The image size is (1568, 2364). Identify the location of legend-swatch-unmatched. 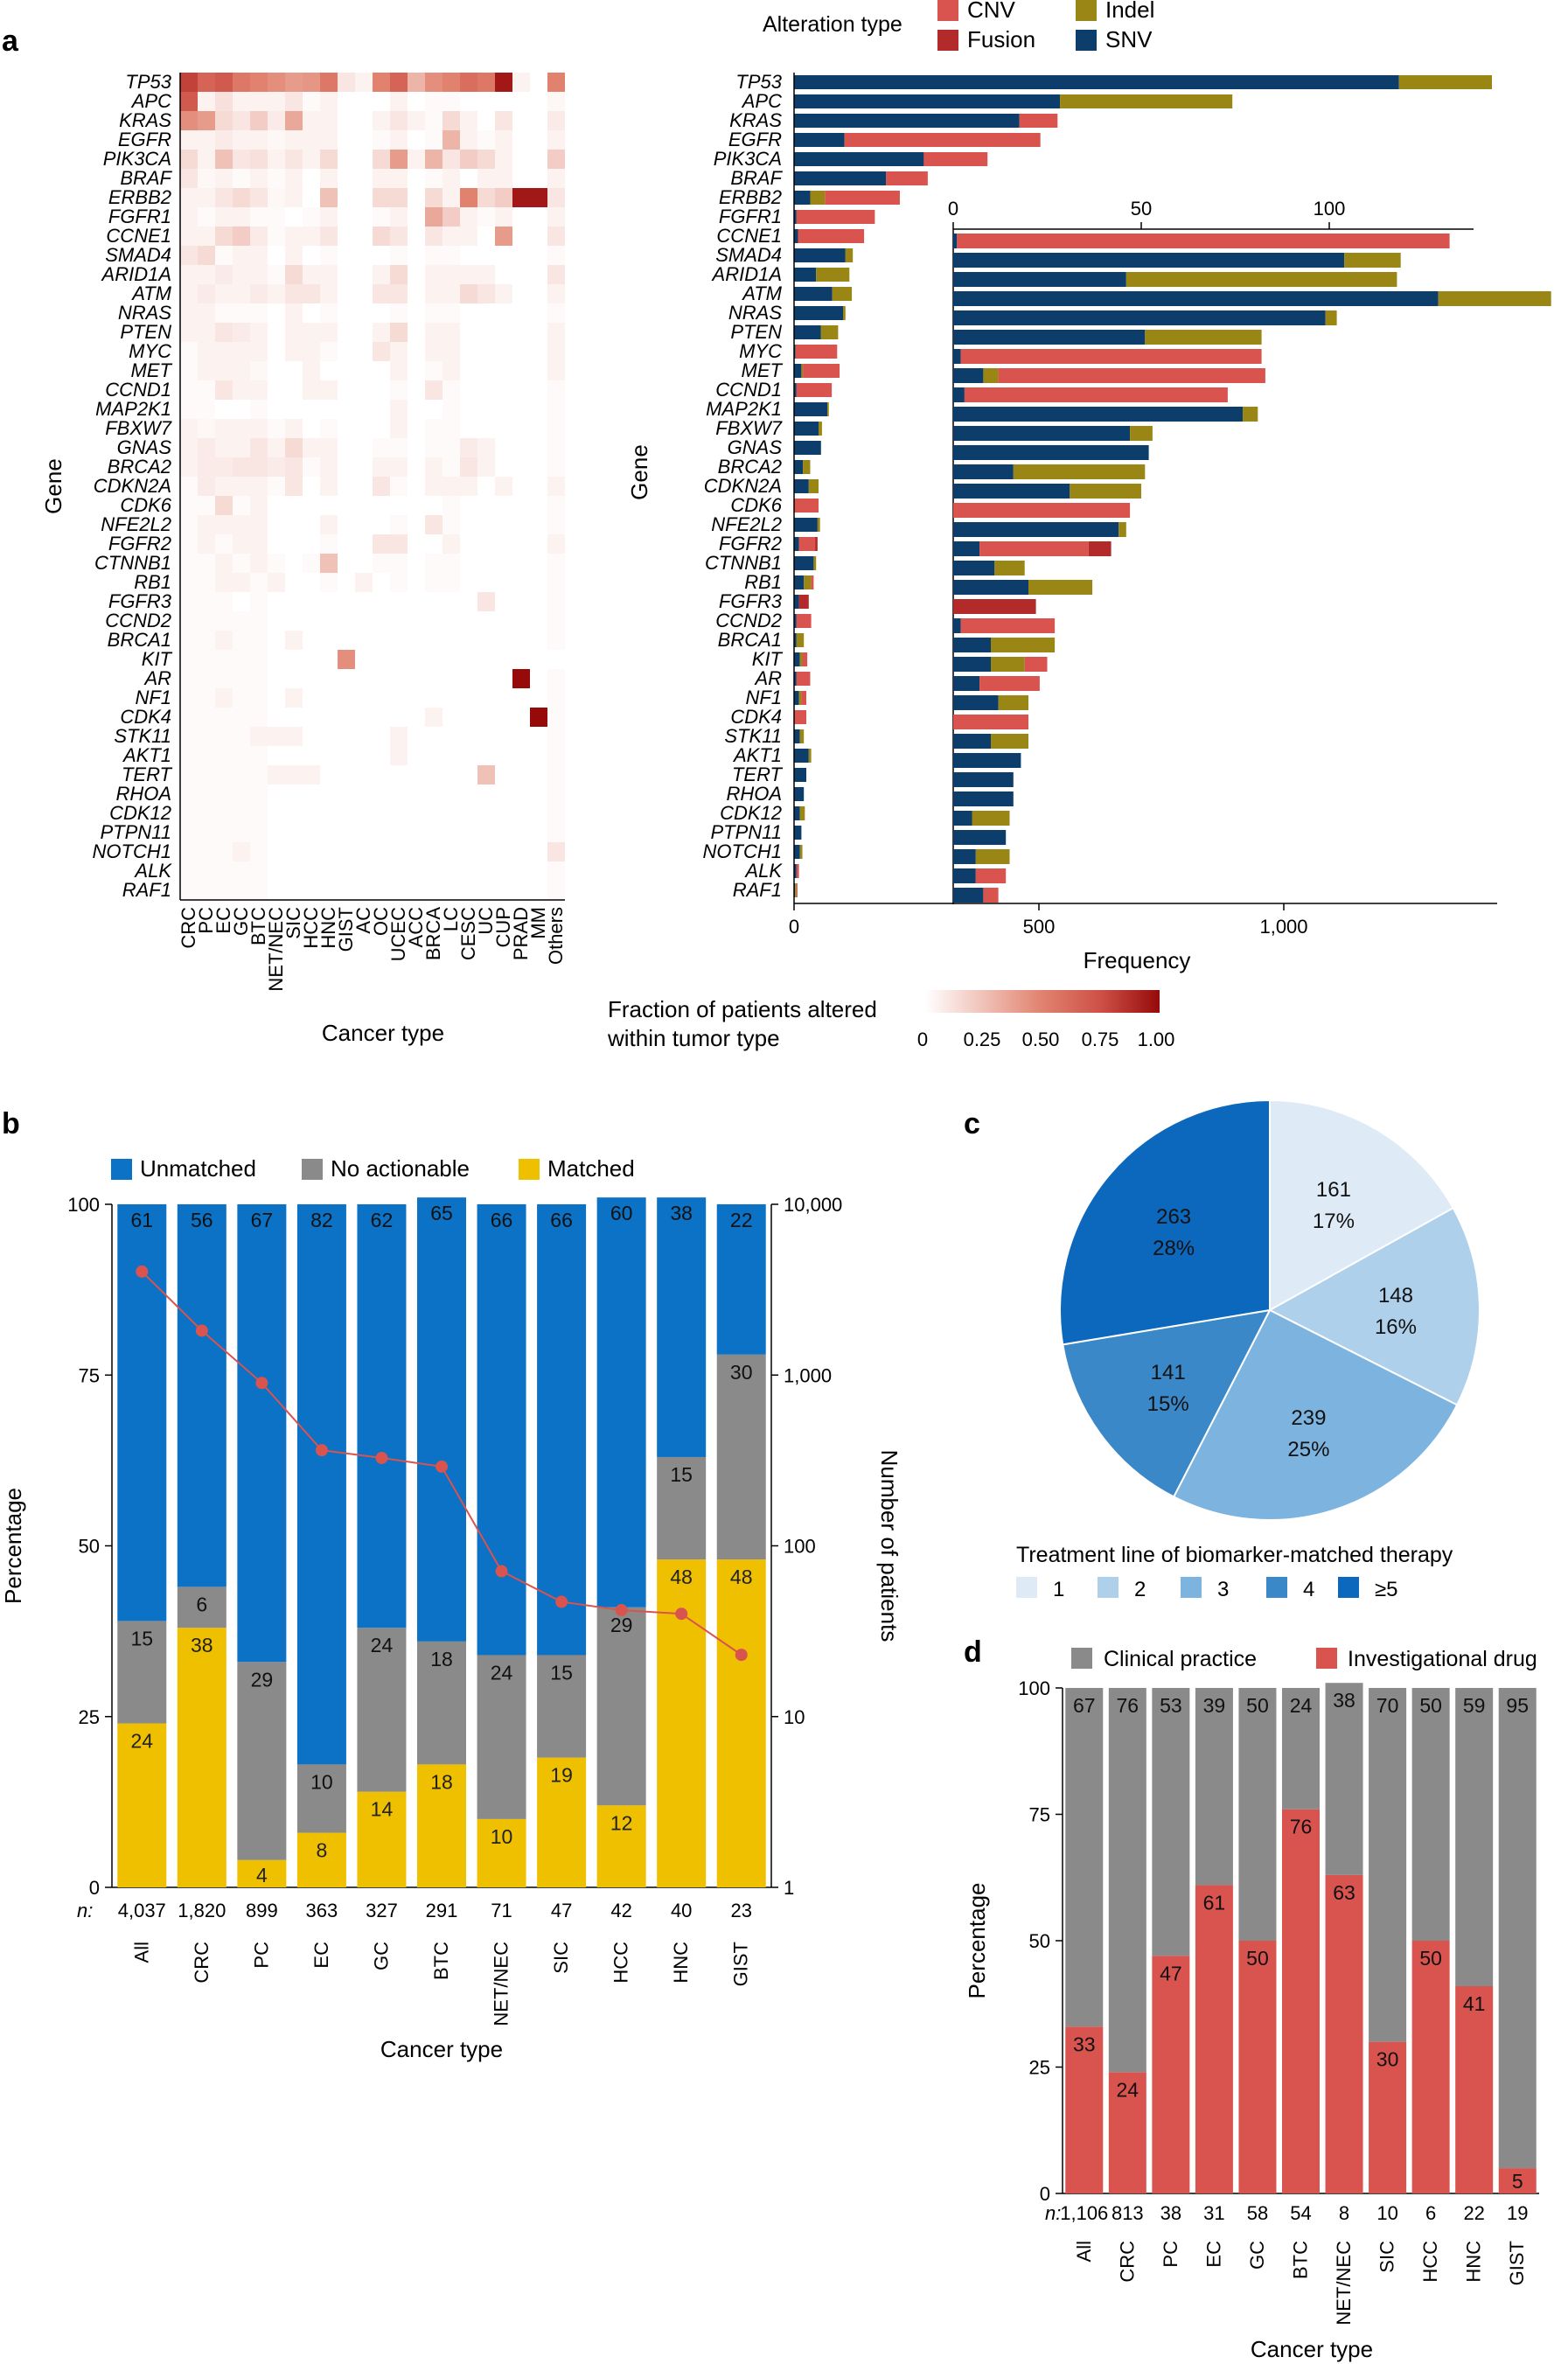
(121, 1169).